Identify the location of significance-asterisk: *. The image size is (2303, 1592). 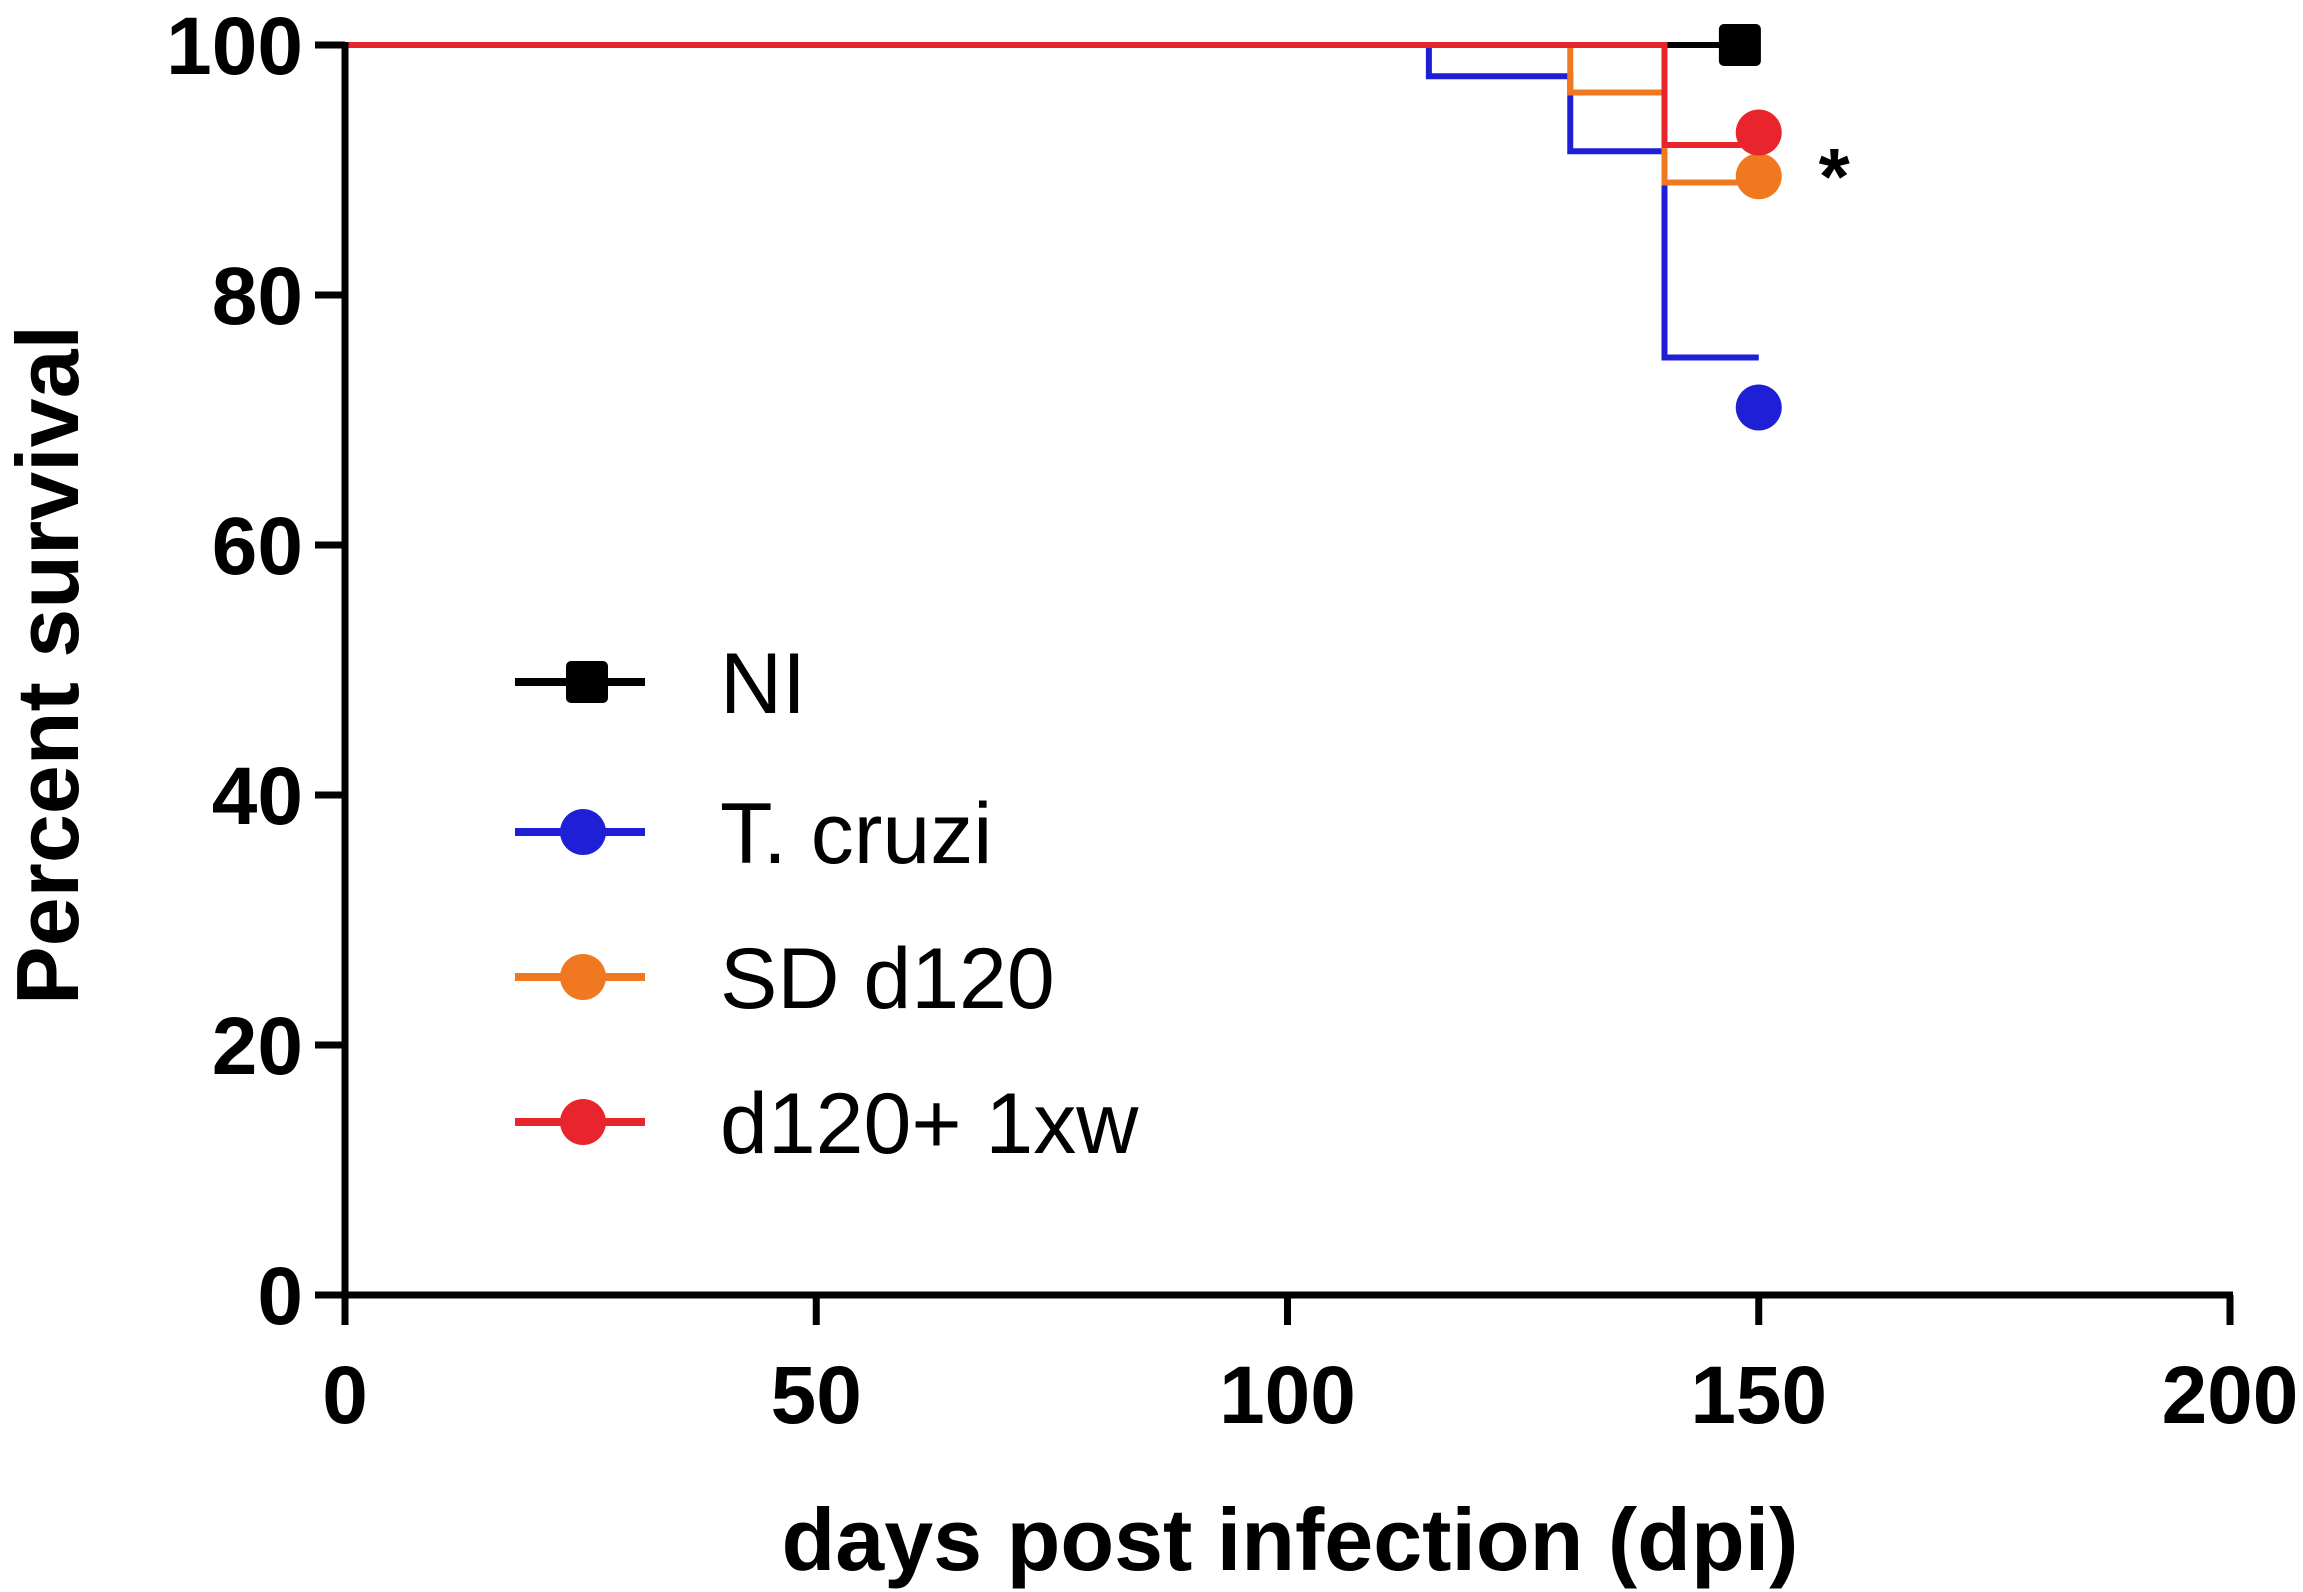
(1835, 176).